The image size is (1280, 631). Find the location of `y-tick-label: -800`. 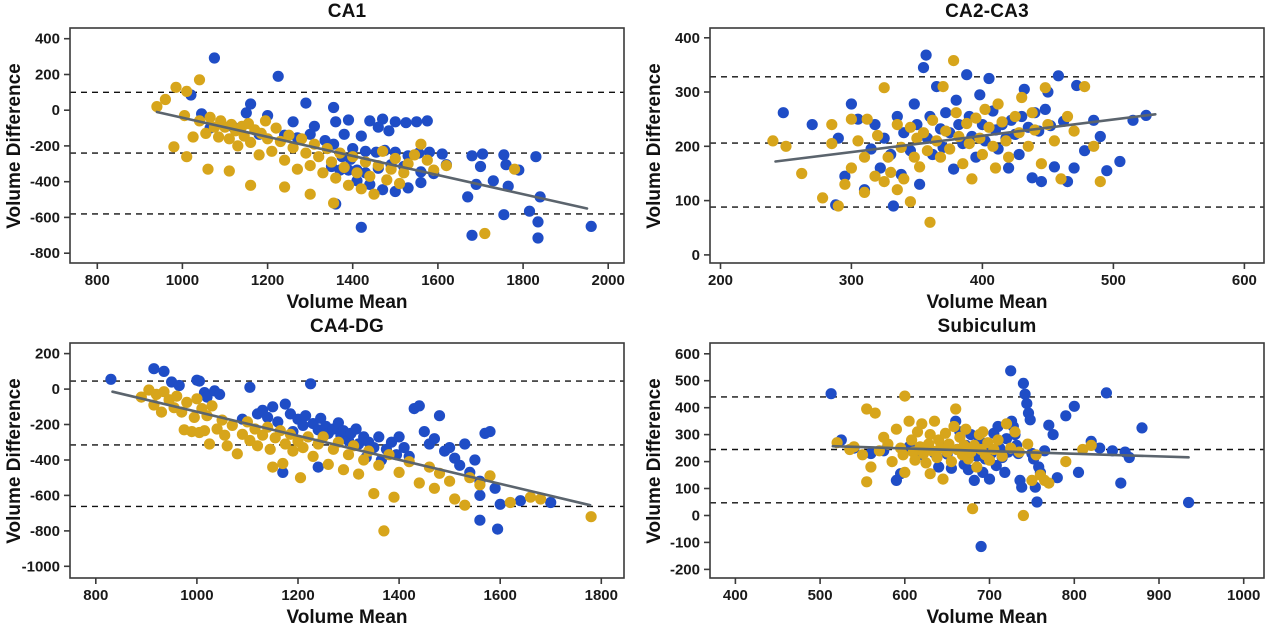

y-tick-label: -800 is located at coordinates (45, 253).